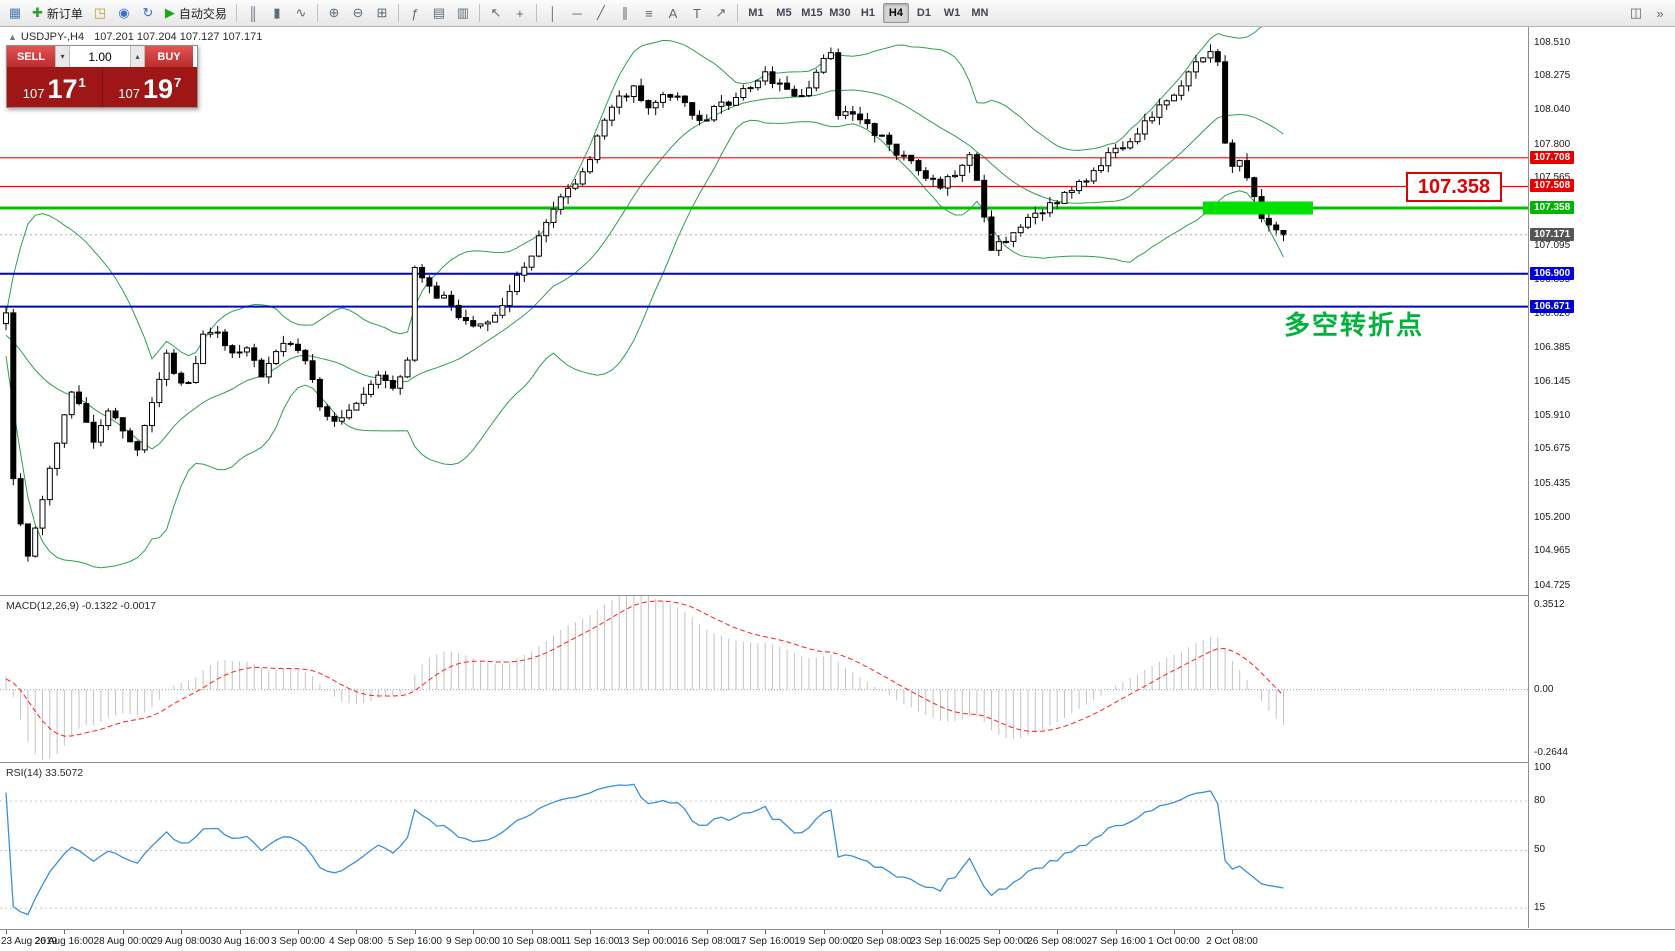 The width and height of the screenshot is (1675, 951). I want to click on zoom-in-icon: ⊕, so click(334, 12).